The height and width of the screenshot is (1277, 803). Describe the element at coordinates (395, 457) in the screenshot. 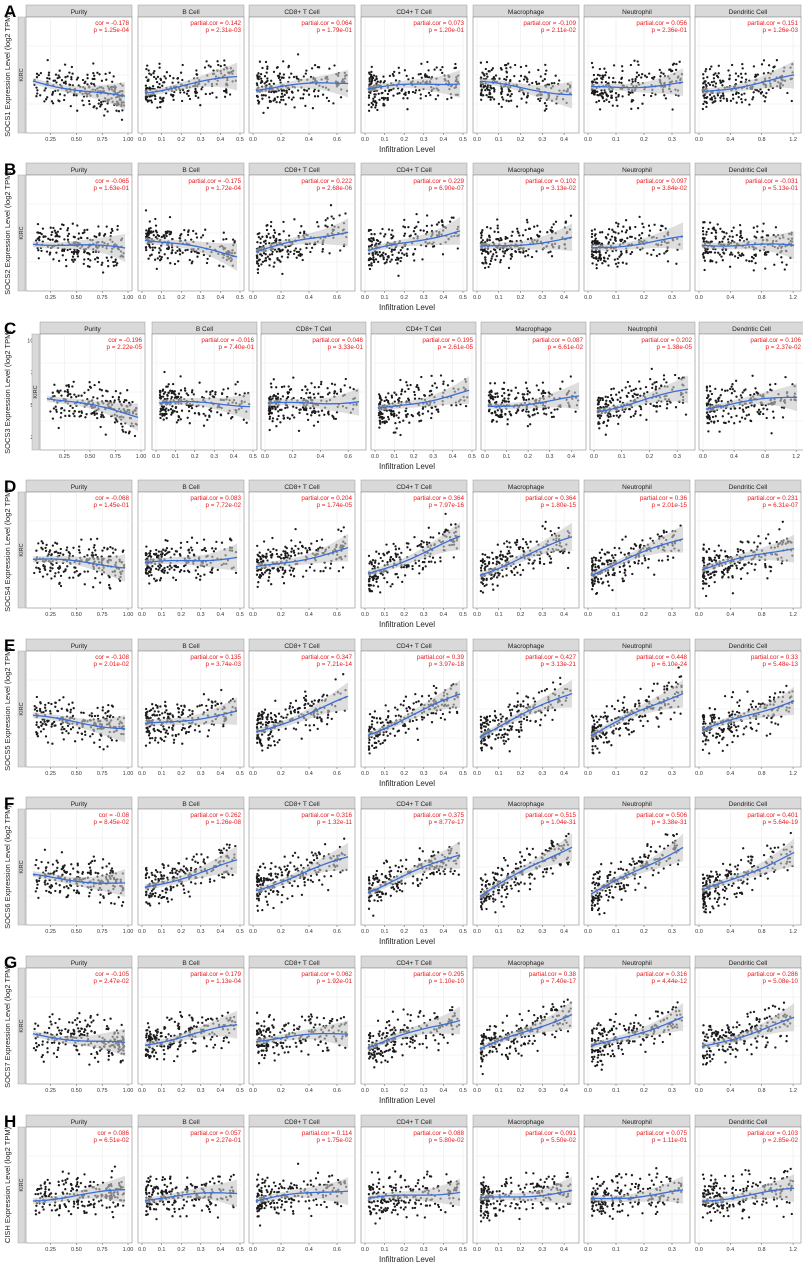

I see `x-tick-label: 0.1` at that location.